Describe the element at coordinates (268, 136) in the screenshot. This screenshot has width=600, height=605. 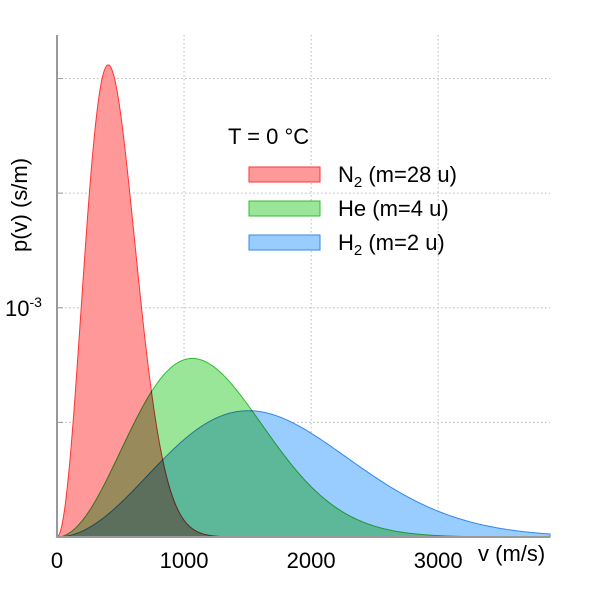
I see `chart-title: T = 0 °C` at that location.